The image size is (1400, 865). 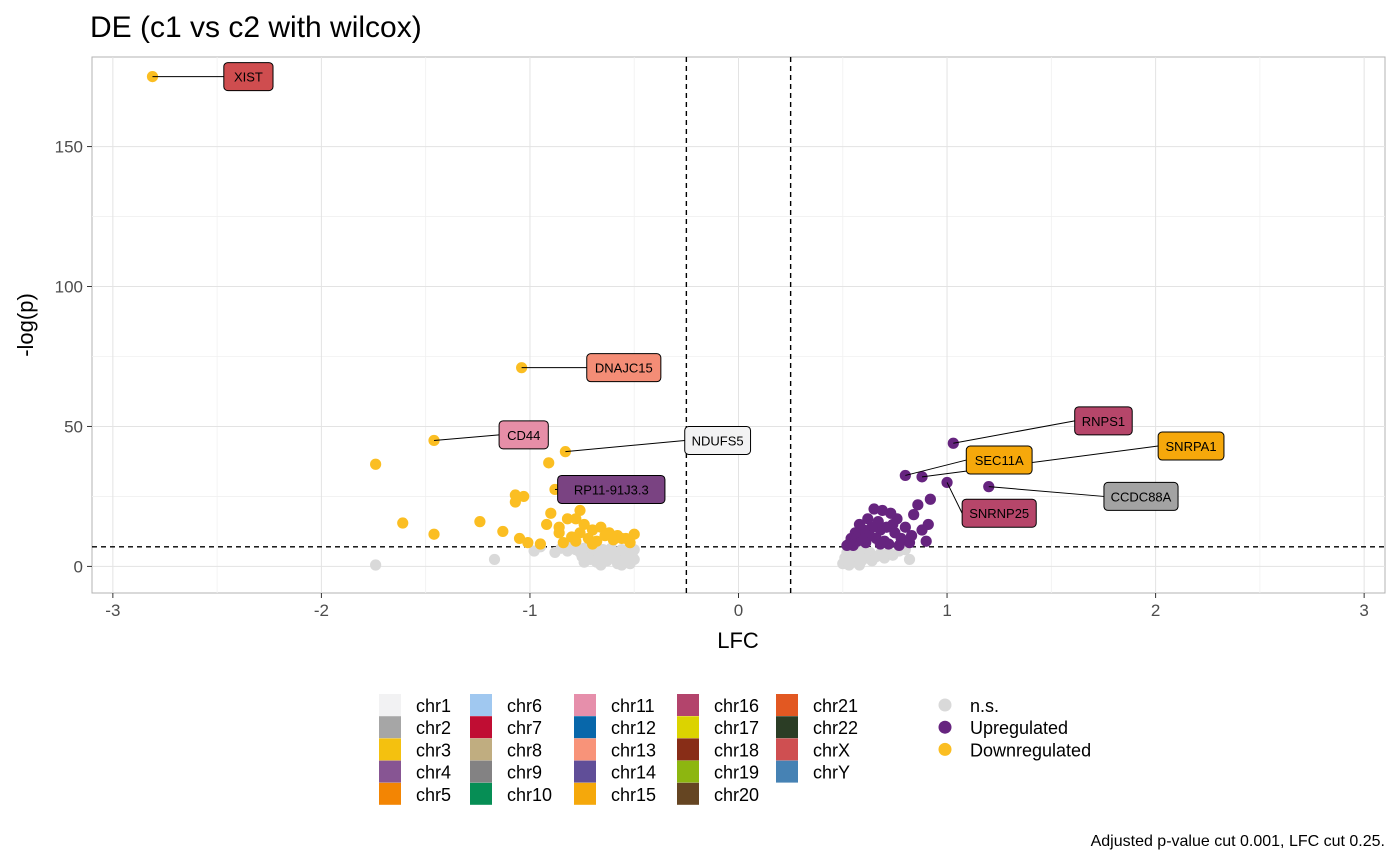 What do you see at coordinates (736, 728) in the screenshot?
I see `legend-label-chromosome: chr17` at bounding box center [736, 728].